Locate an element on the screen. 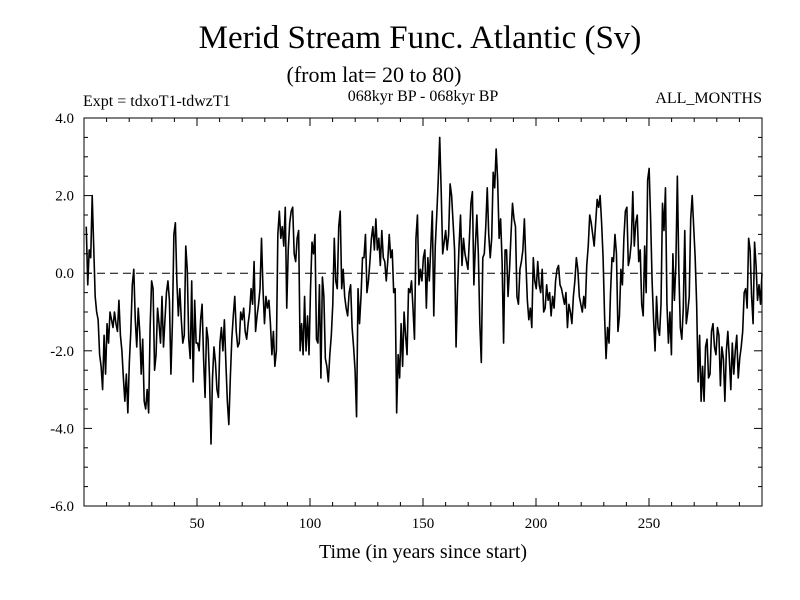 The width and height of the screenshot is (800, 600). months-label: ALL_MONTHS is located at coordinates (708, 98).